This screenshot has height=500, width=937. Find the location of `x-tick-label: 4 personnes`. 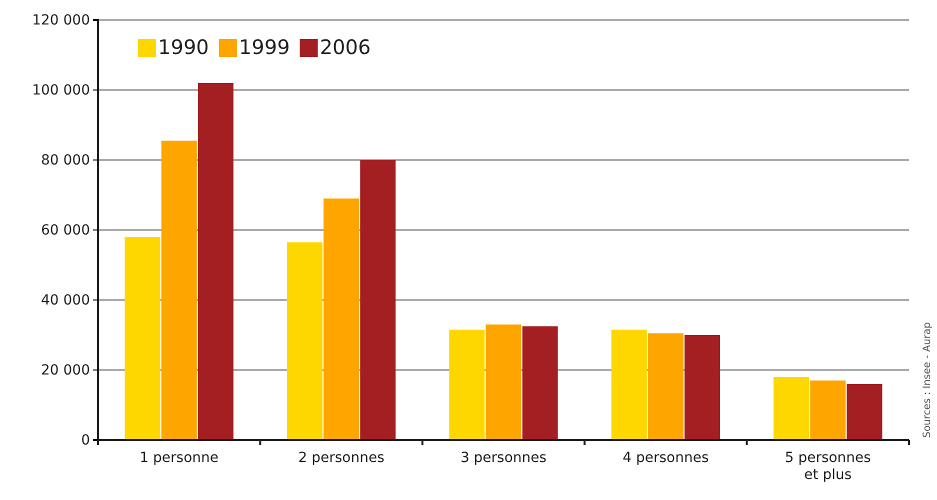

x-tick-label: 4 personnes is located at coordinates (665, 458).